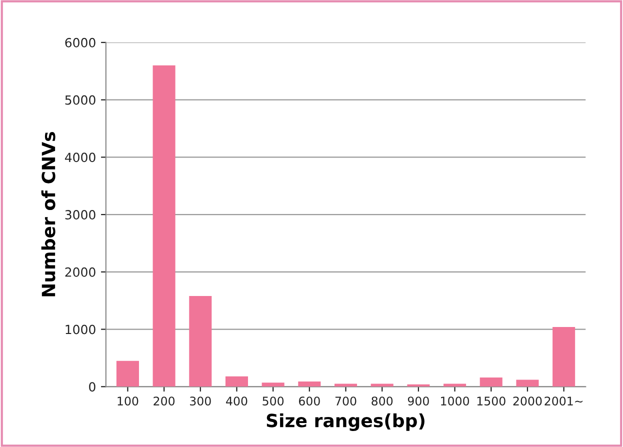  Describe the element at coordinates (80, 157) in the screenshot. I see `y-tick-label: 4000` at that location.